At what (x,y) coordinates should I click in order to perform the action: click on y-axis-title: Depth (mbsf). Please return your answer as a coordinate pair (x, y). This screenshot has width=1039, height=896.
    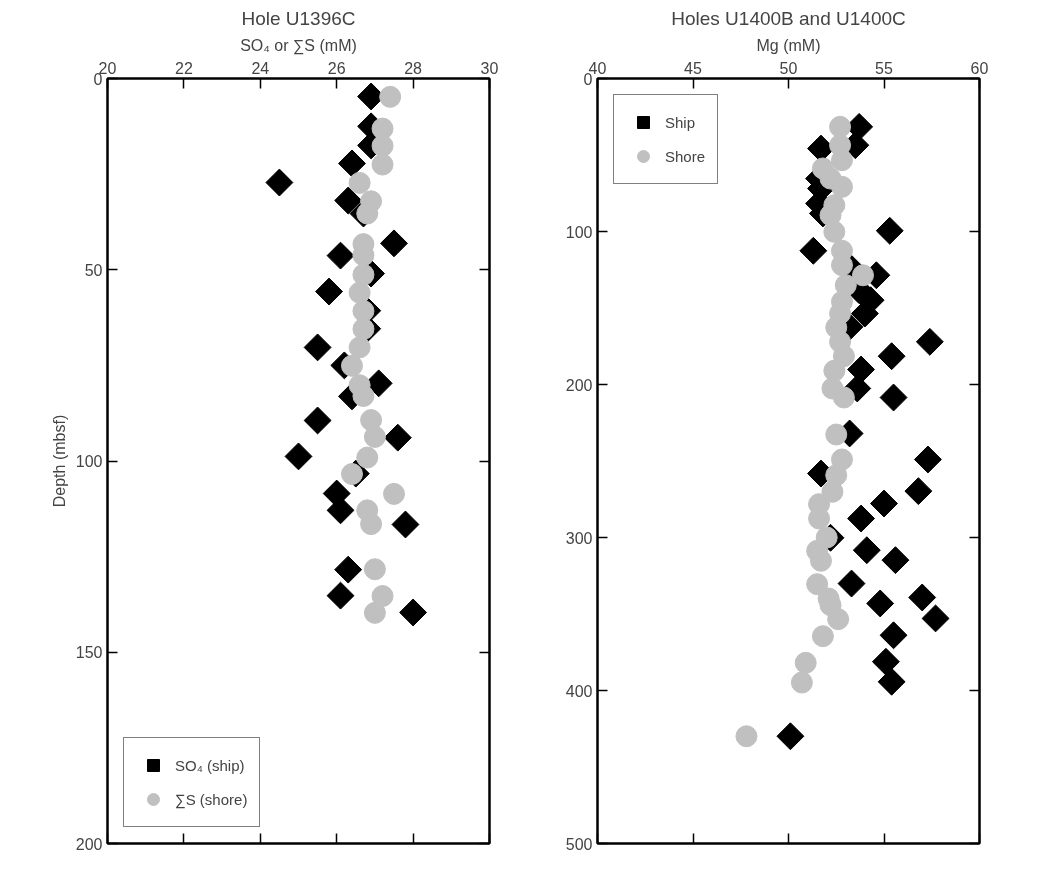
    Looking at the image, I should click on (59, 461).